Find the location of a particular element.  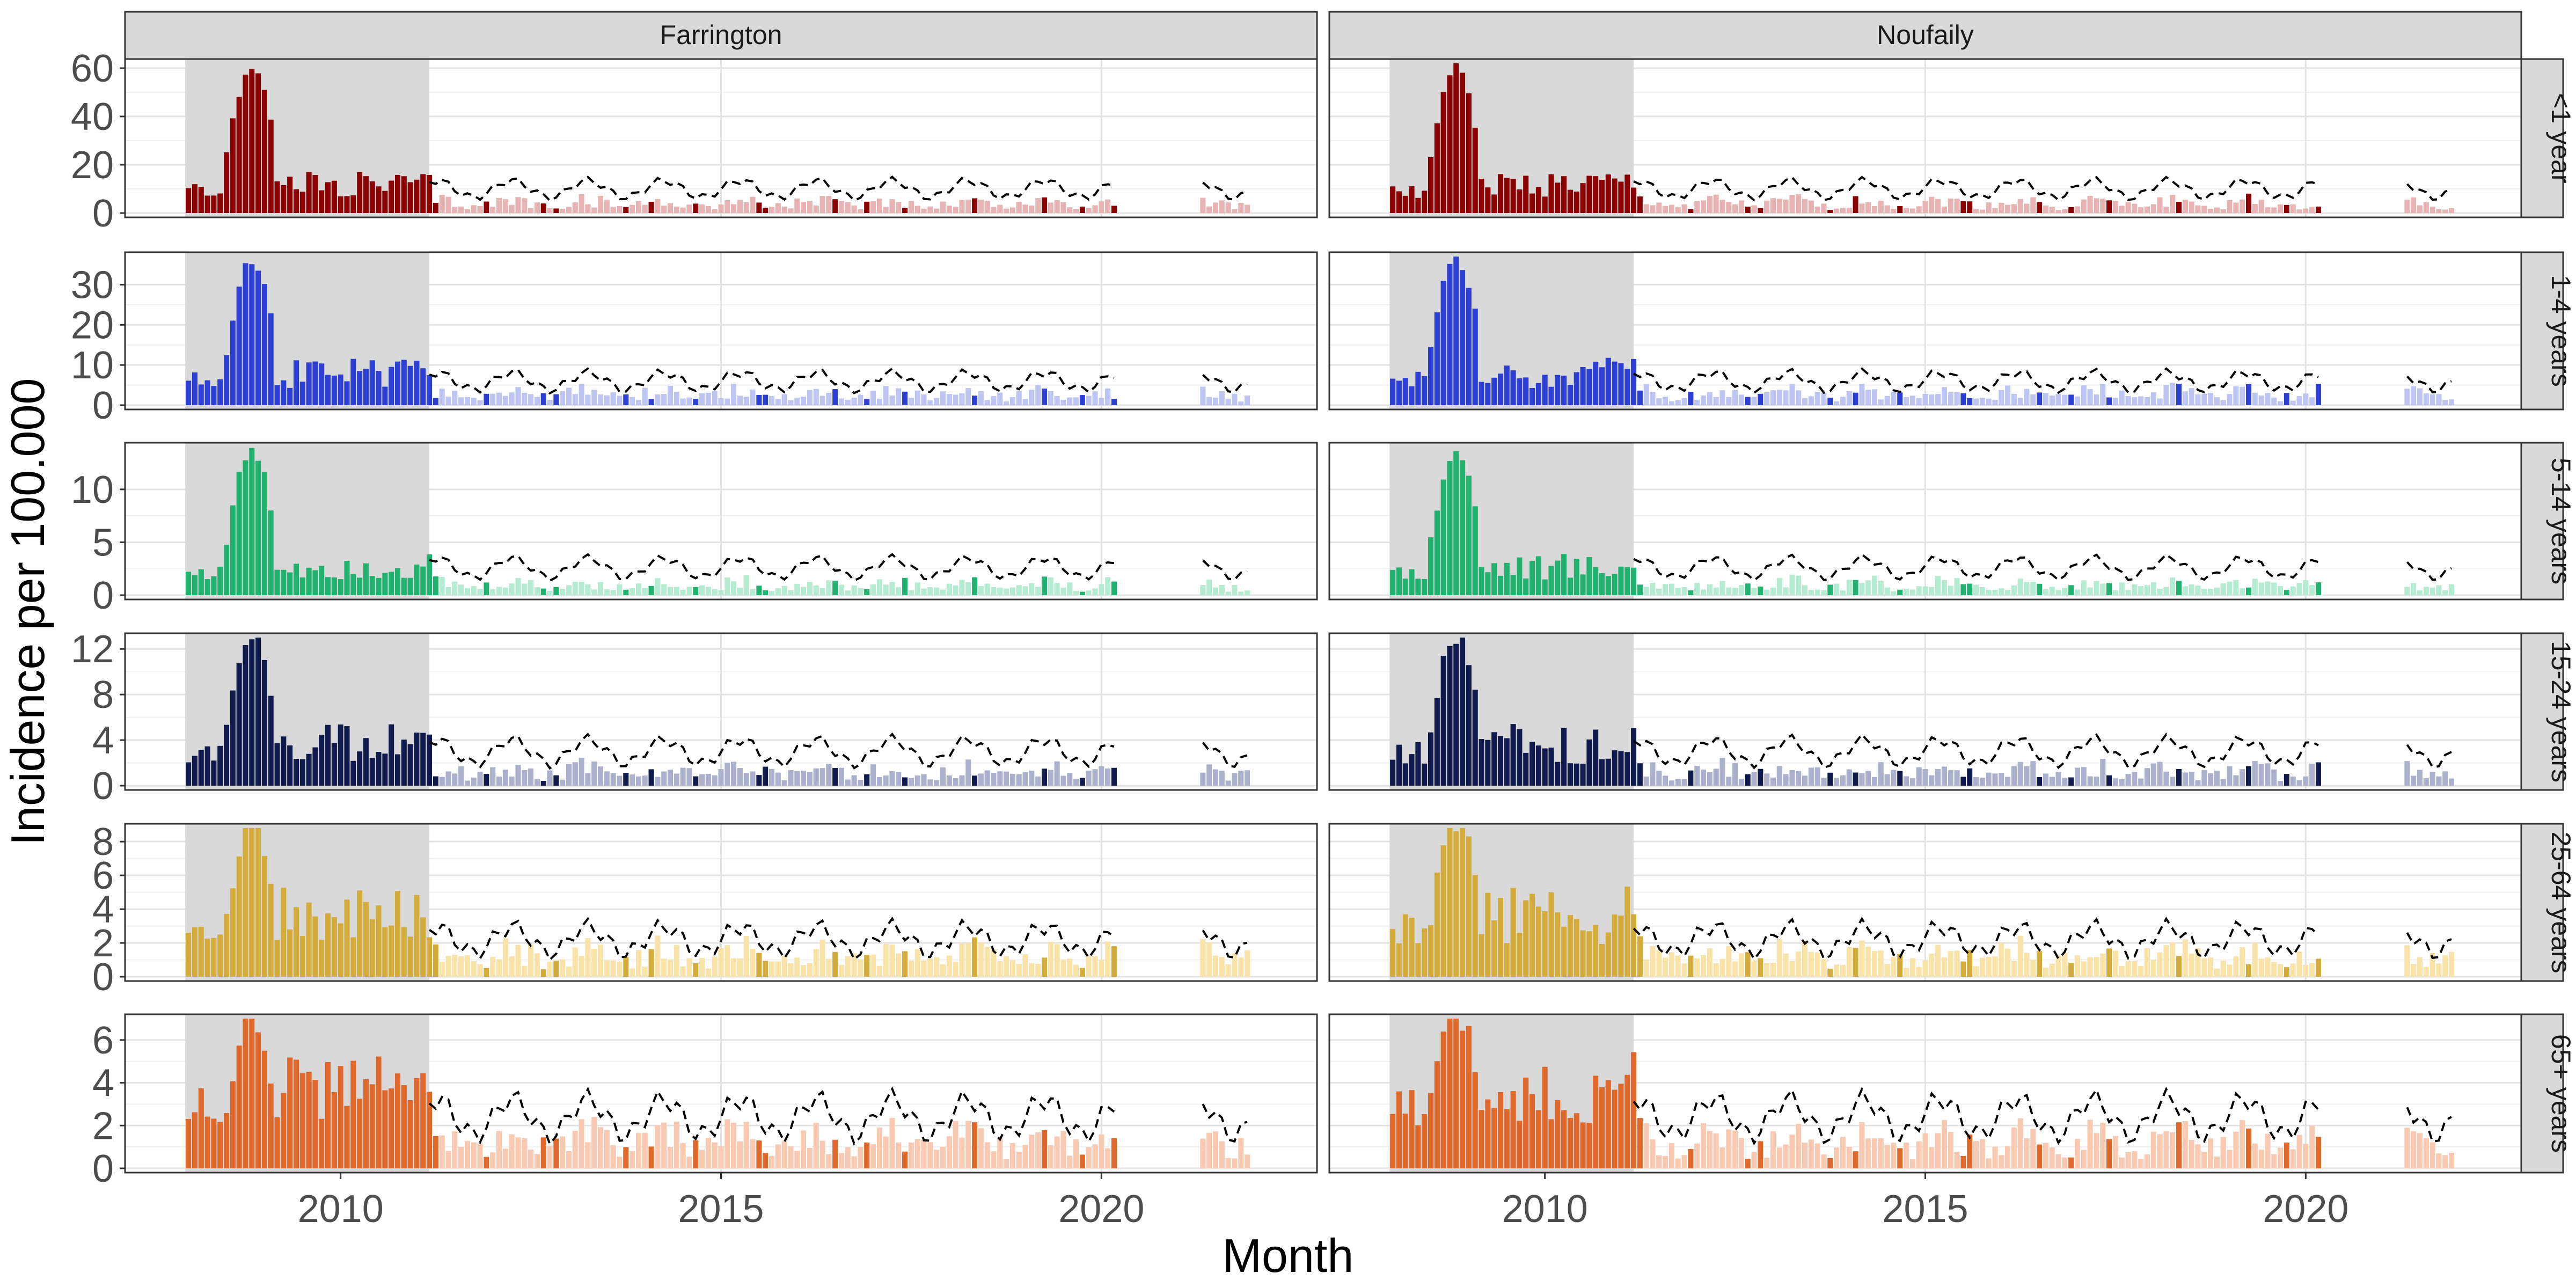

x-tick-label: 2015 is located at coordinates (1925, 1209).